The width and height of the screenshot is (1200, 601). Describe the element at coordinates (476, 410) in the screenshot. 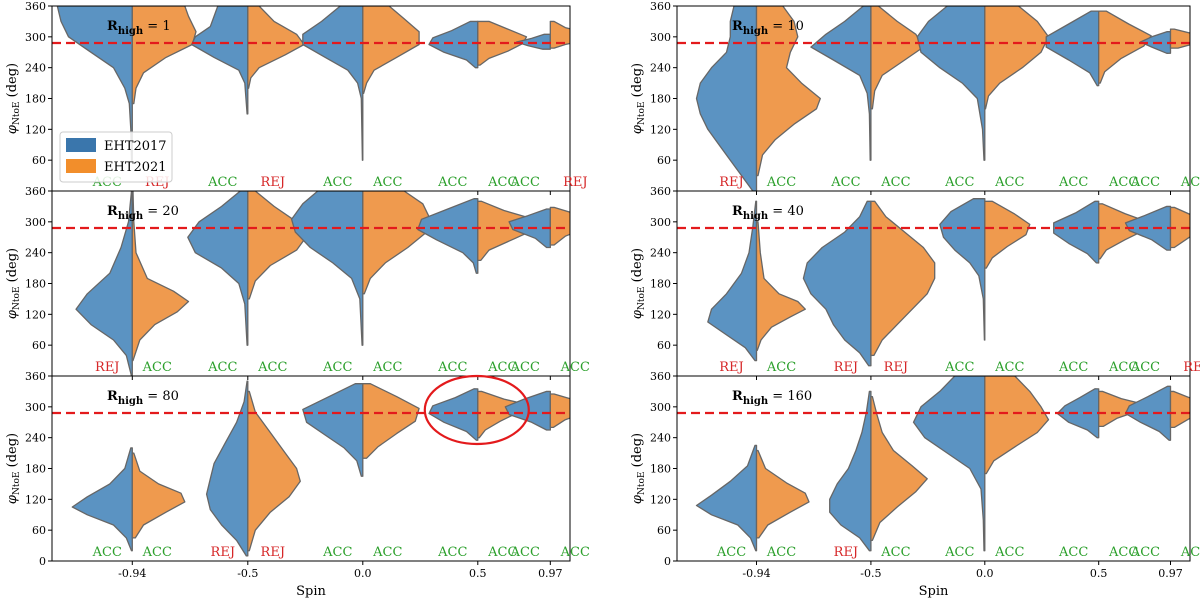

I see `highlight-ellipse` at that location.